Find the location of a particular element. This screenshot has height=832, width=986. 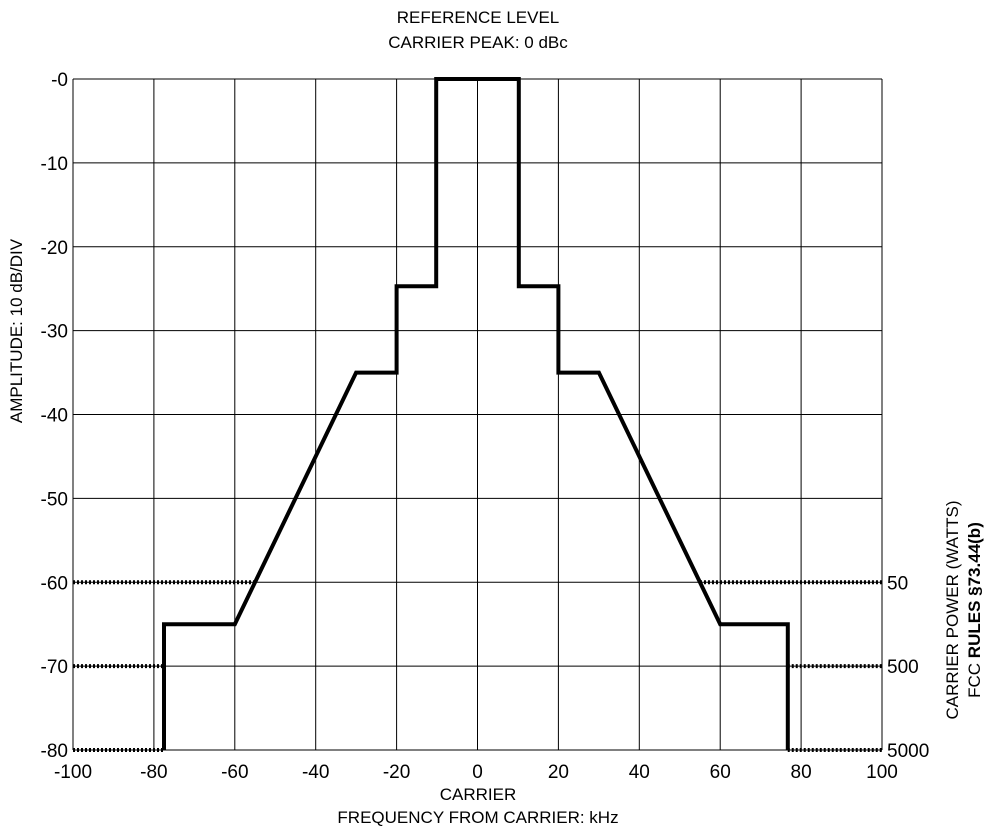

x-axis-center-label: CARRIER is located at coordinates (478, 794).